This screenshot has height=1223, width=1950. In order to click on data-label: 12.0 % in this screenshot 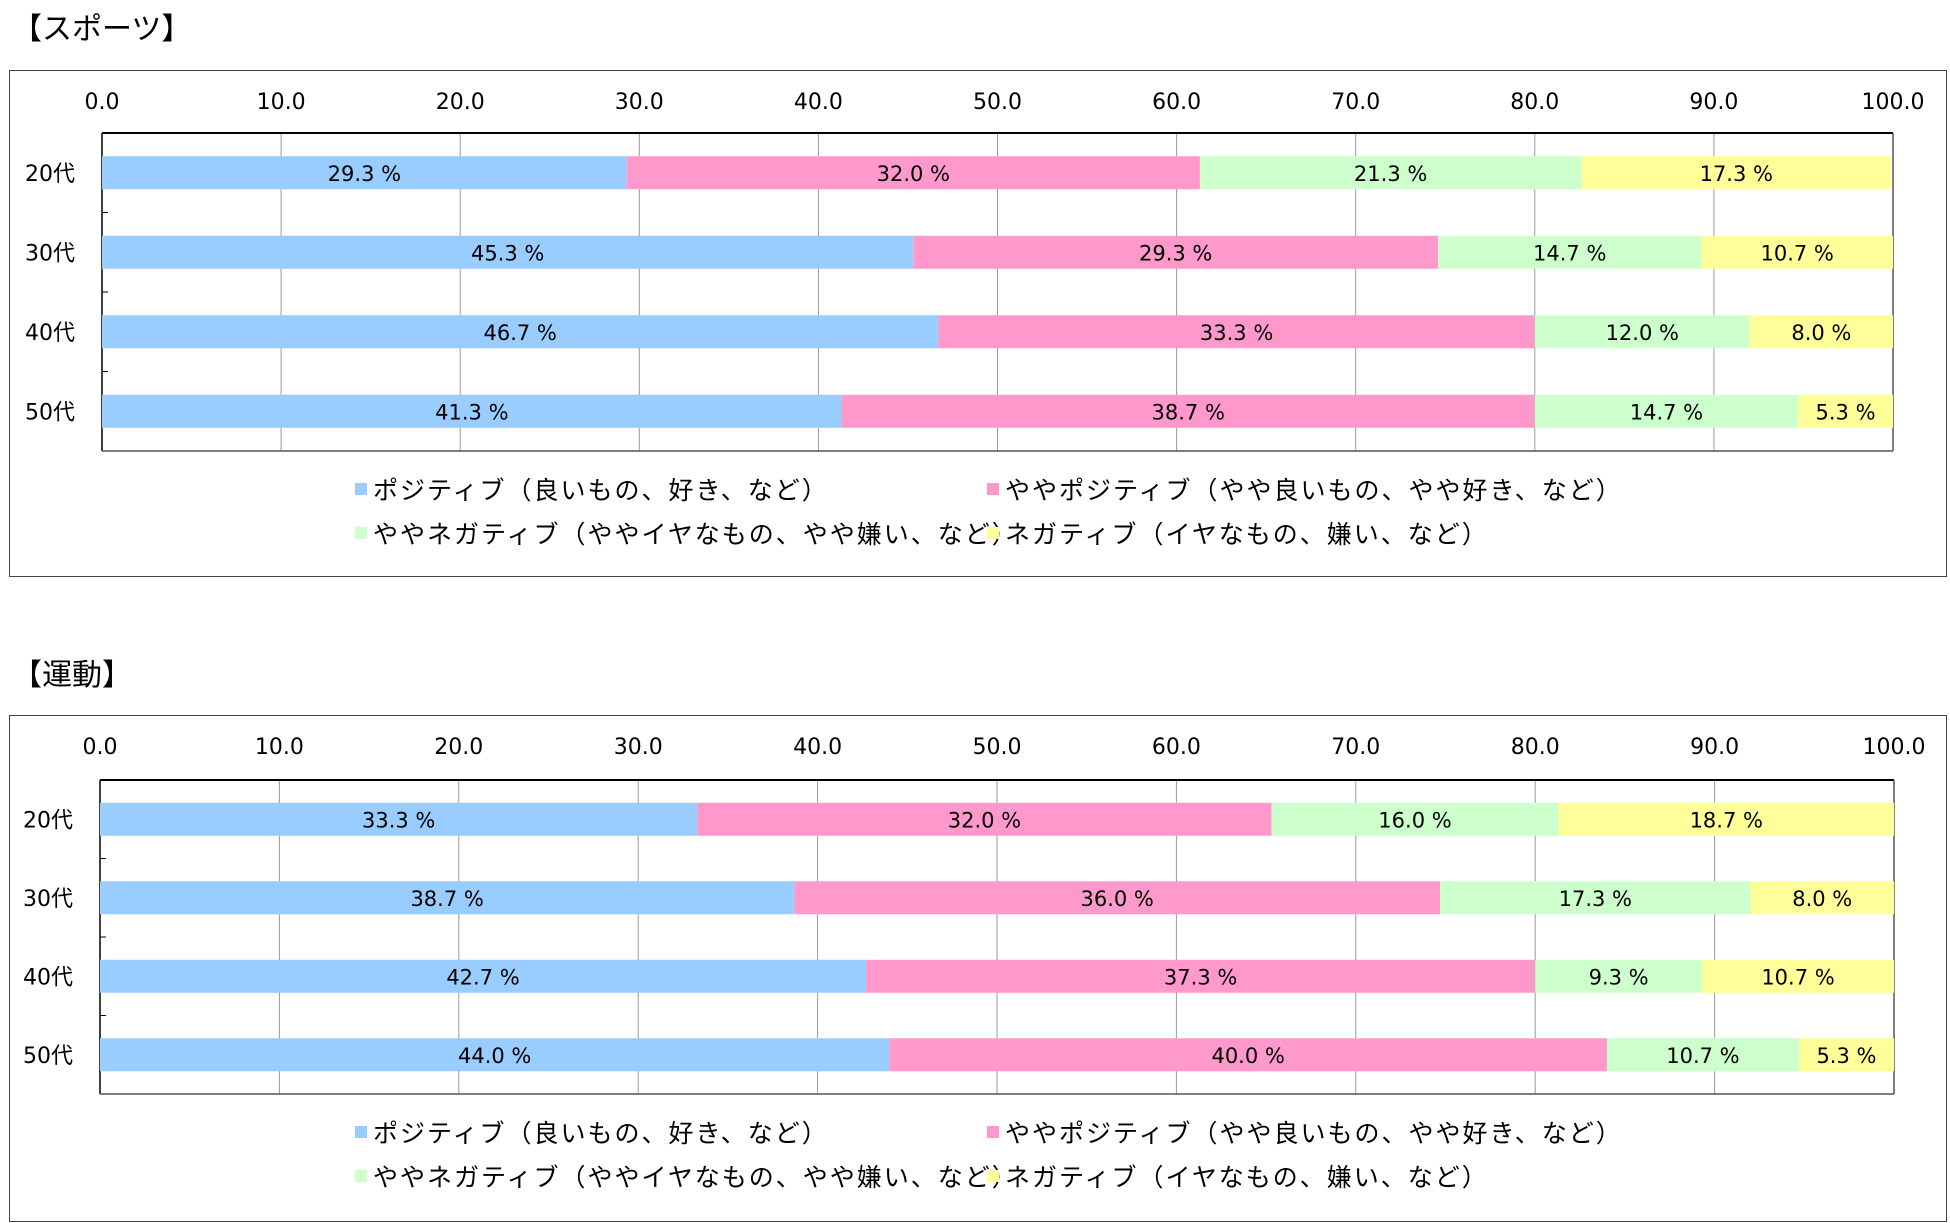, I will do `click(1642, 333)`.